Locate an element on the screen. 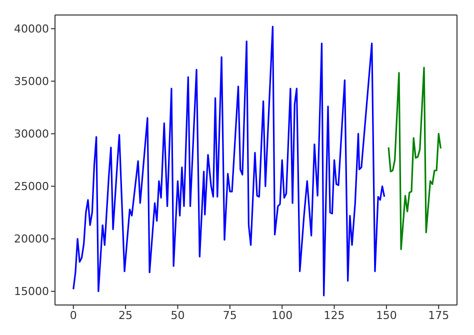  y-tick-label: 20000 is located at coordinates (31, 239).